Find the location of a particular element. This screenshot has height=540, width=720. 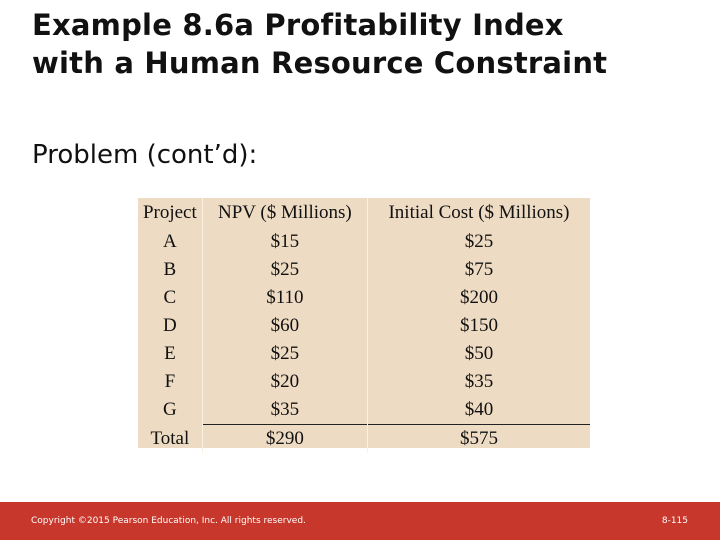

table-row: C $110 $200 is located at coordinates (364, 298).